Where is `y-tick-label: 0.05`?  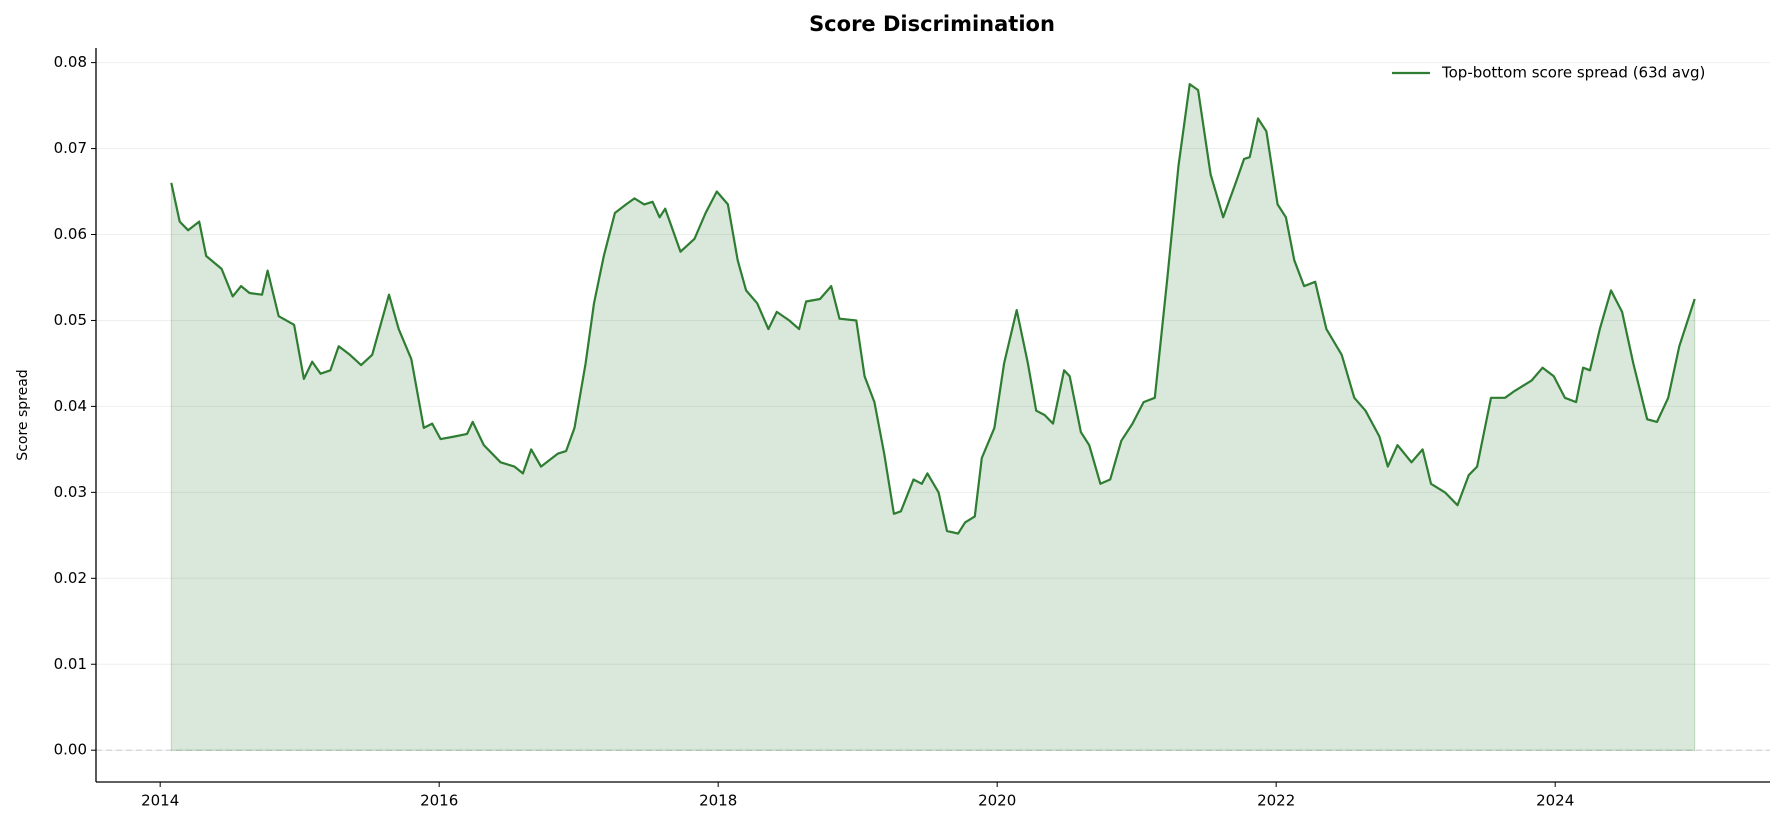 y-tick-label: 0.05 is located at coordinates (70, 320).